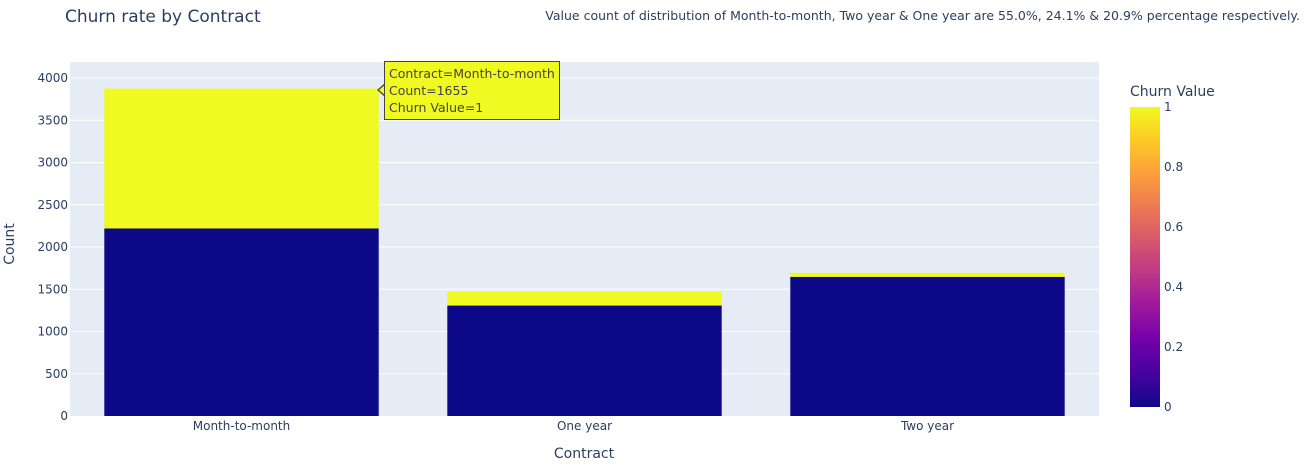  I want to click on y-tick-label: 2500, so click(52, 205).